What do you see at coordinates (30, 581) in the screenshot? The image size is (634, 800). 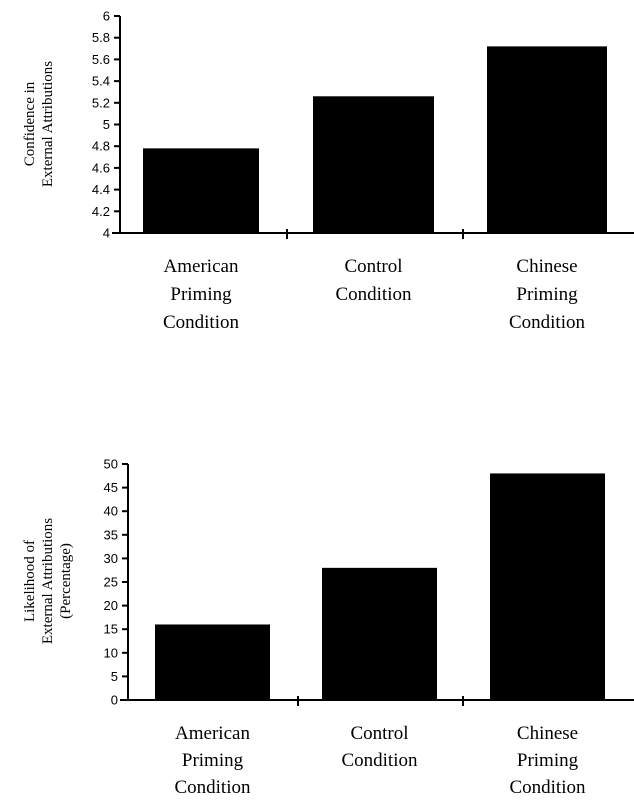 I see `y-axis-title-line: Likelihood of` at bounding box center [30, 581].